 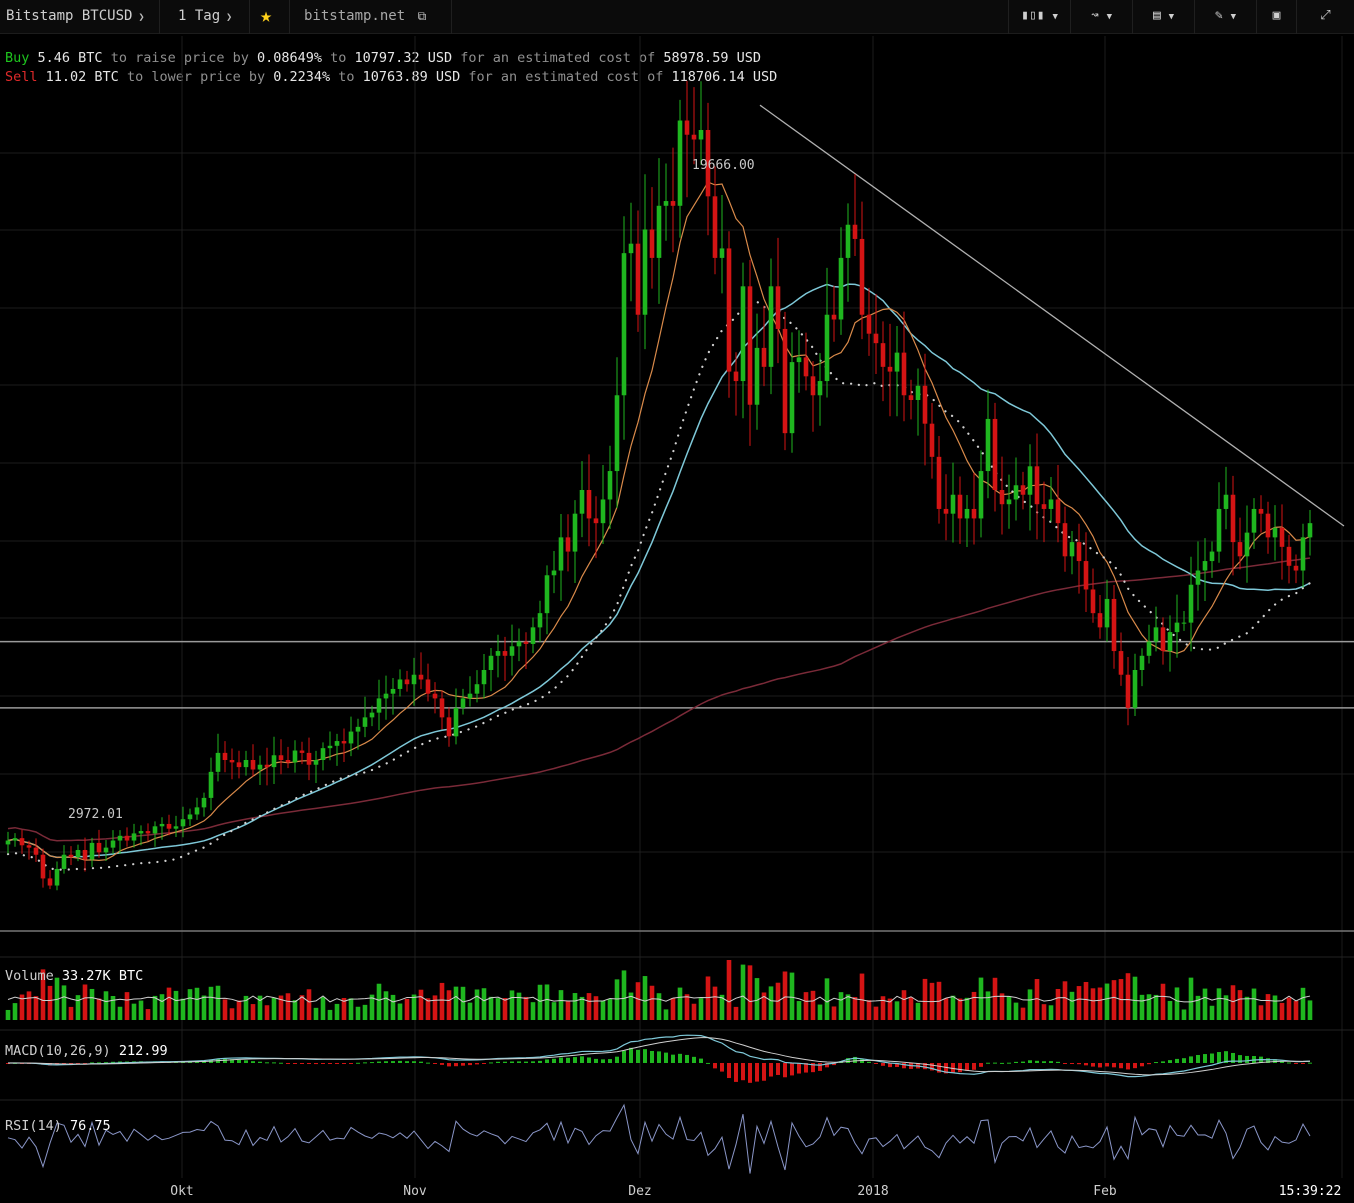 What do you see at coordinates (270, 17) in the screenshot?
I see `favorite-button: ★` at bounding box center [270, 17].